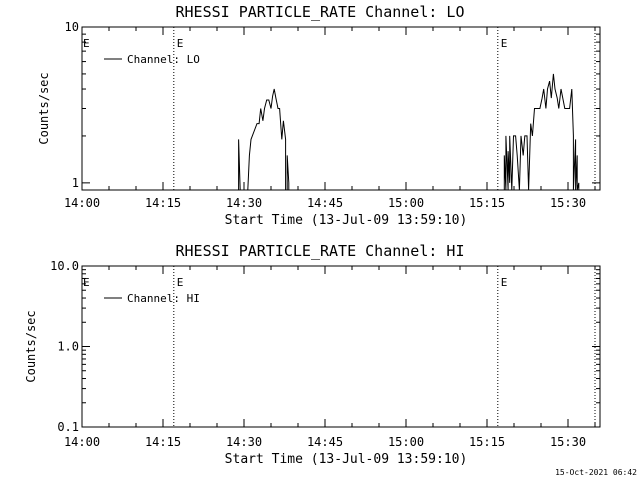  I want to click on chart-title: RHESSI PARTICLE_RATE Channel: HI, so click(320, 251).